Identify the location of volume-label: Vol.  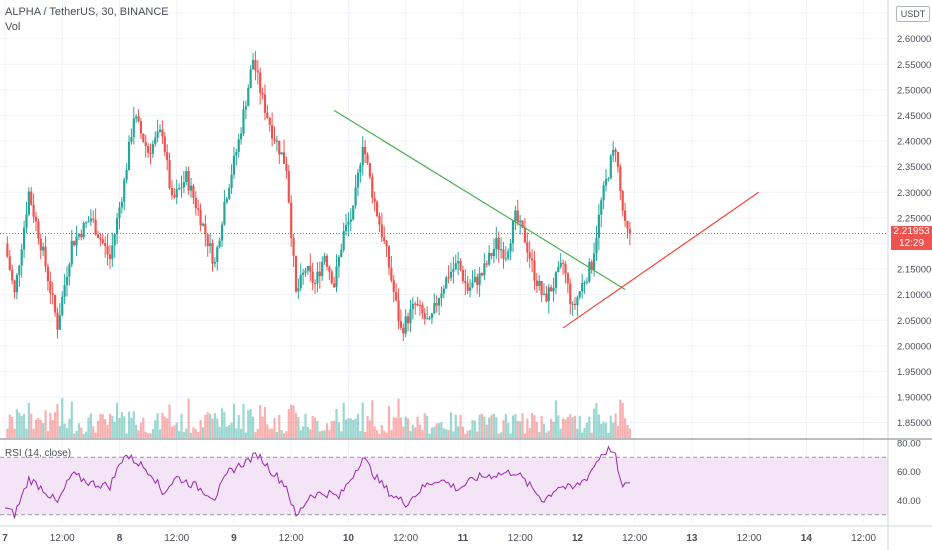
(13, 27).